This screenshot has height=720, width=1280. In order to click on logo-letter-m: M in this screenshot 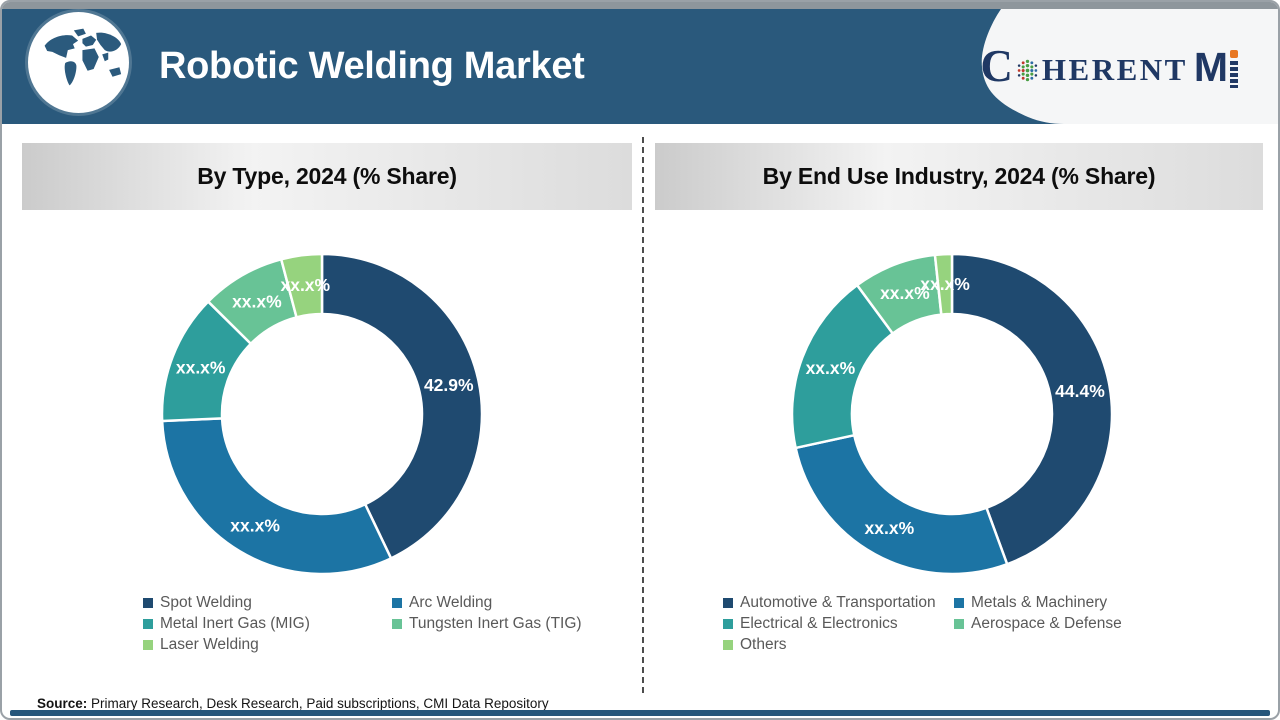, I will do `click(1210, 67)`.